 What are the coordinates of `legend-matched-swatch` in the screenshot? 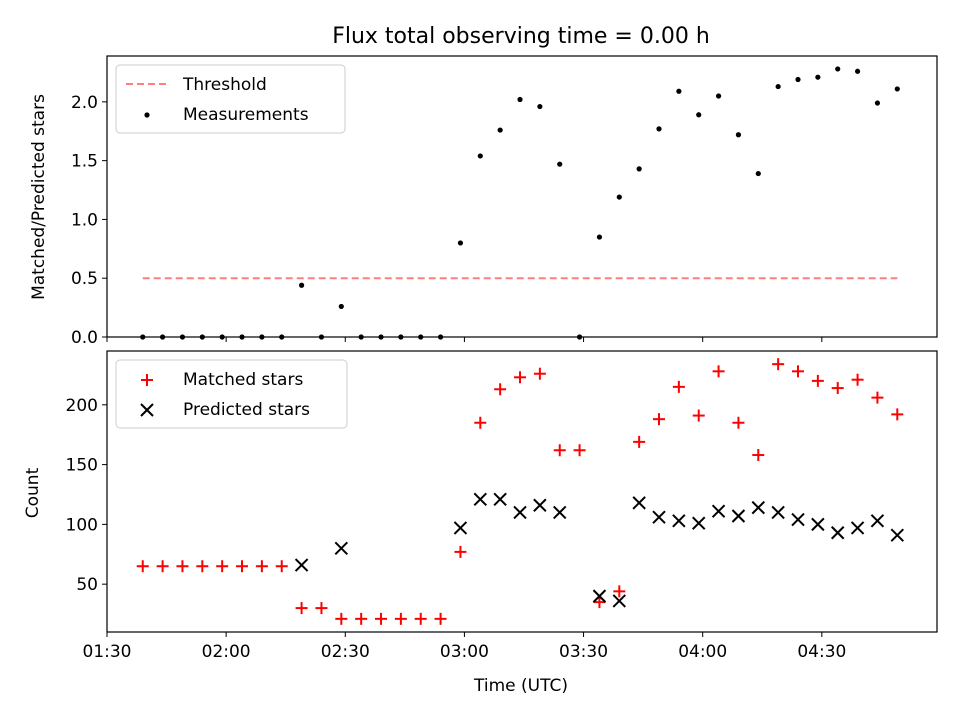 It's located at (147, 380).